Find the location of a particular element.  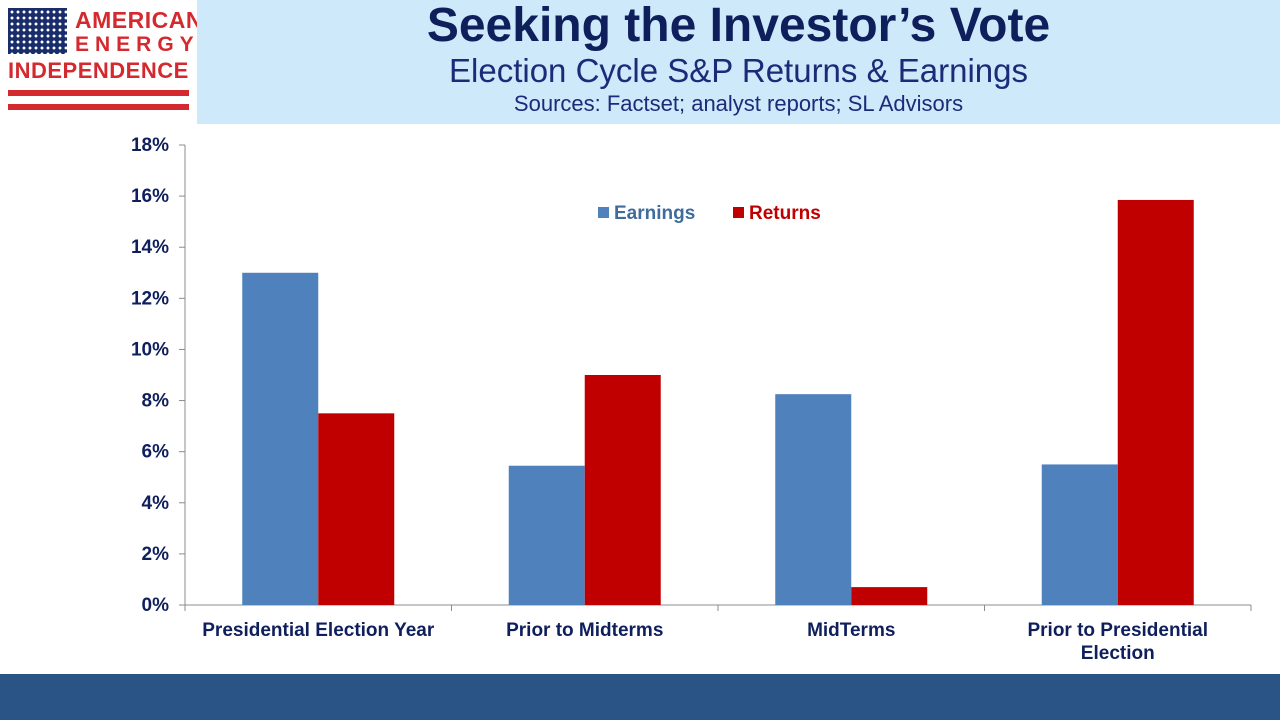

logo-line-3: INDEPENDENCE is located at coordinates (98, 70).